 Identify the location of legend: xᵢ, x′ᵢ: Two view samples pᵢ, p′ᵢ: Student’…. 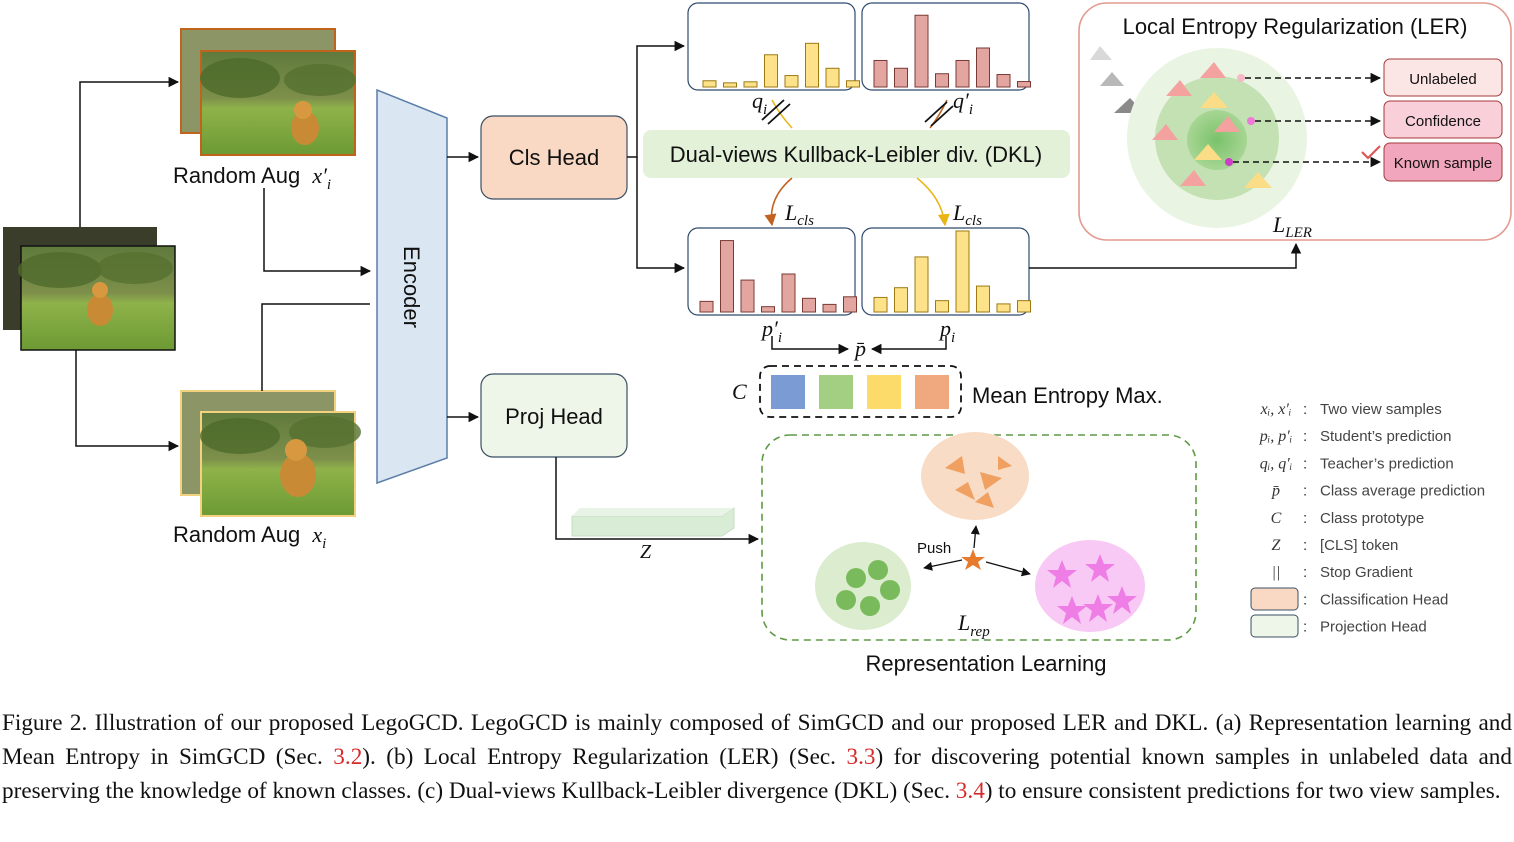
(1367, 519).